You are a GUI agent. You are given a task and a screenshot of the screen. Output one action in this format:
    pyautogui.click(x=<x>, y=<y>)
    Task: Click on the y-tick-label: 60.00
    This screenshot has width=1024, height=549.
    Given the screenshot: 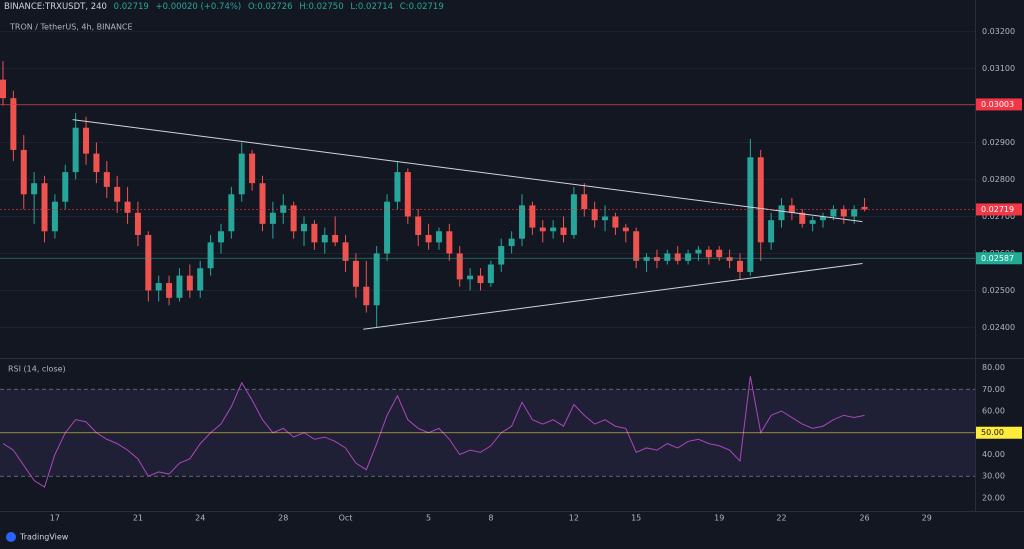 What is the action you would take?
    pyautogui.click(x=993, y=411)
    